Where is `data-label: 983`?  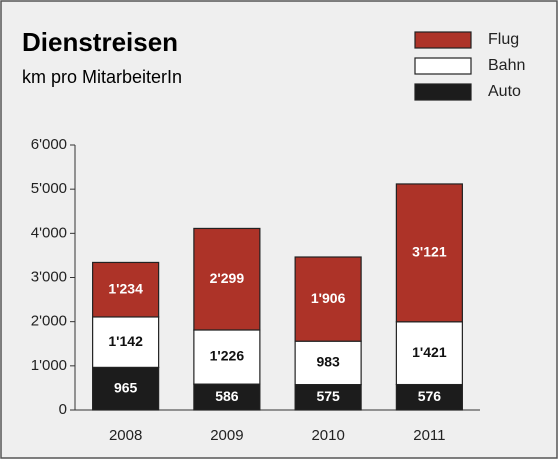 data-label: 983 is located at coordinates (328, 362).